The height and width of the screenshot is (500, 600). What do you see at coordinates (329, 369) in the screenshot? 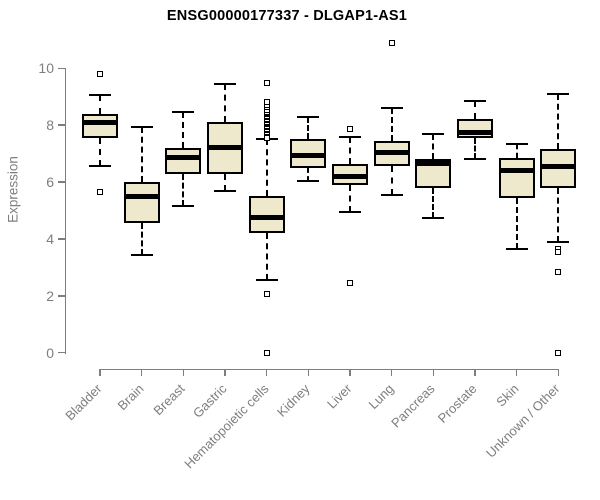
I see `x-axis-line` at bounding box center [329, 369].